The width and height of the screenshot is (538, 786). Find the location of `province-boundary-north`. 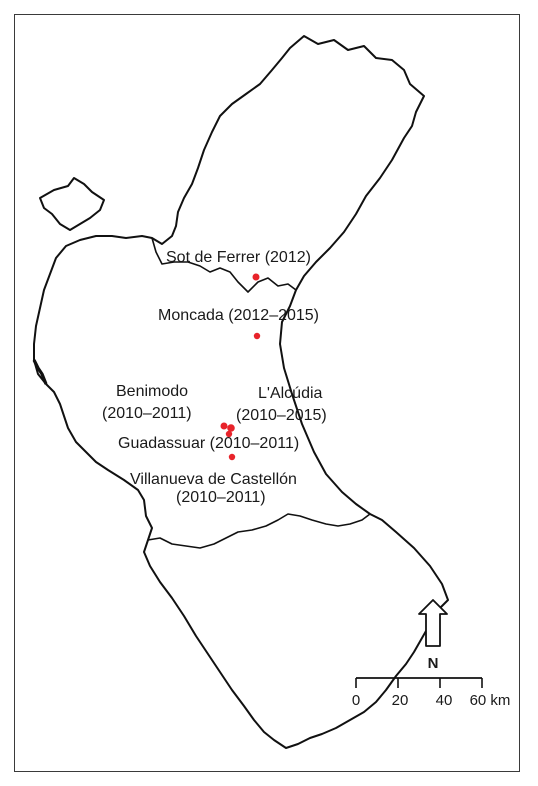

province-boundary-north is located at coordinates (224, 265).